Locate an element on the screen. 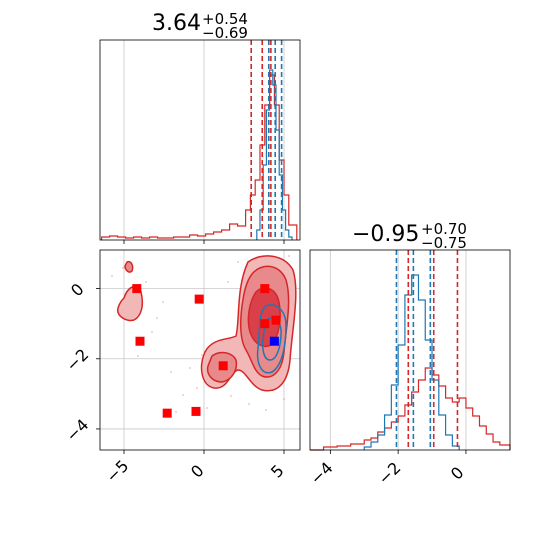 This screenshot has height=550, width=550. top-hist-quantile-lines is located at coordinates (266, 140).